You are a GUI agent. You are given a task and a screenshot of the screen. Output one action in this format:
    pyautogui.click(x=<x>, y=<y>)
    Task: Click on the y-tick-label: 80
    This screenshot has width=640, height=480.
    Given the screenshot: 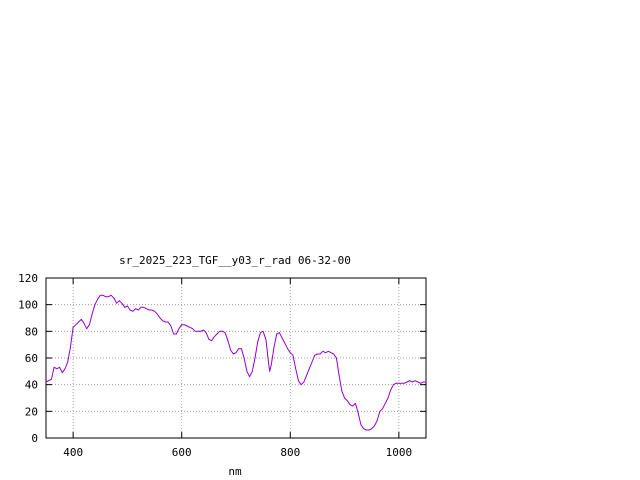 What is the action you would take?
    pyautogui.click(x=31, y=331)
    